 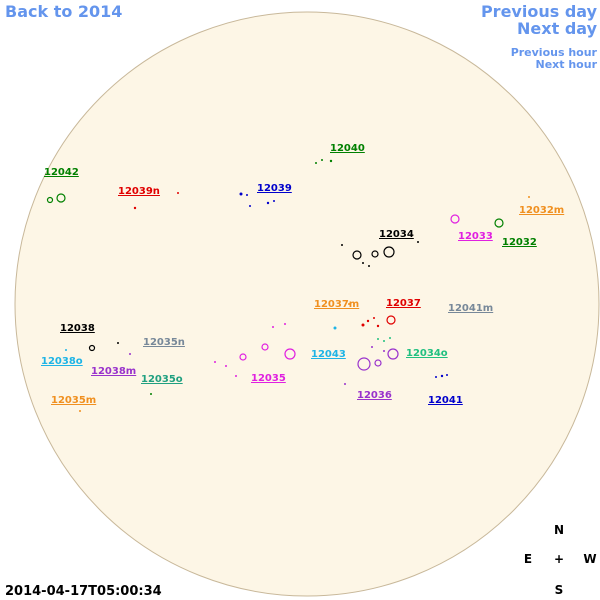 What do you see at coordinates (528, 559) in the screenshot?
I see `compass-east: E` at bounding box center [528, 559].